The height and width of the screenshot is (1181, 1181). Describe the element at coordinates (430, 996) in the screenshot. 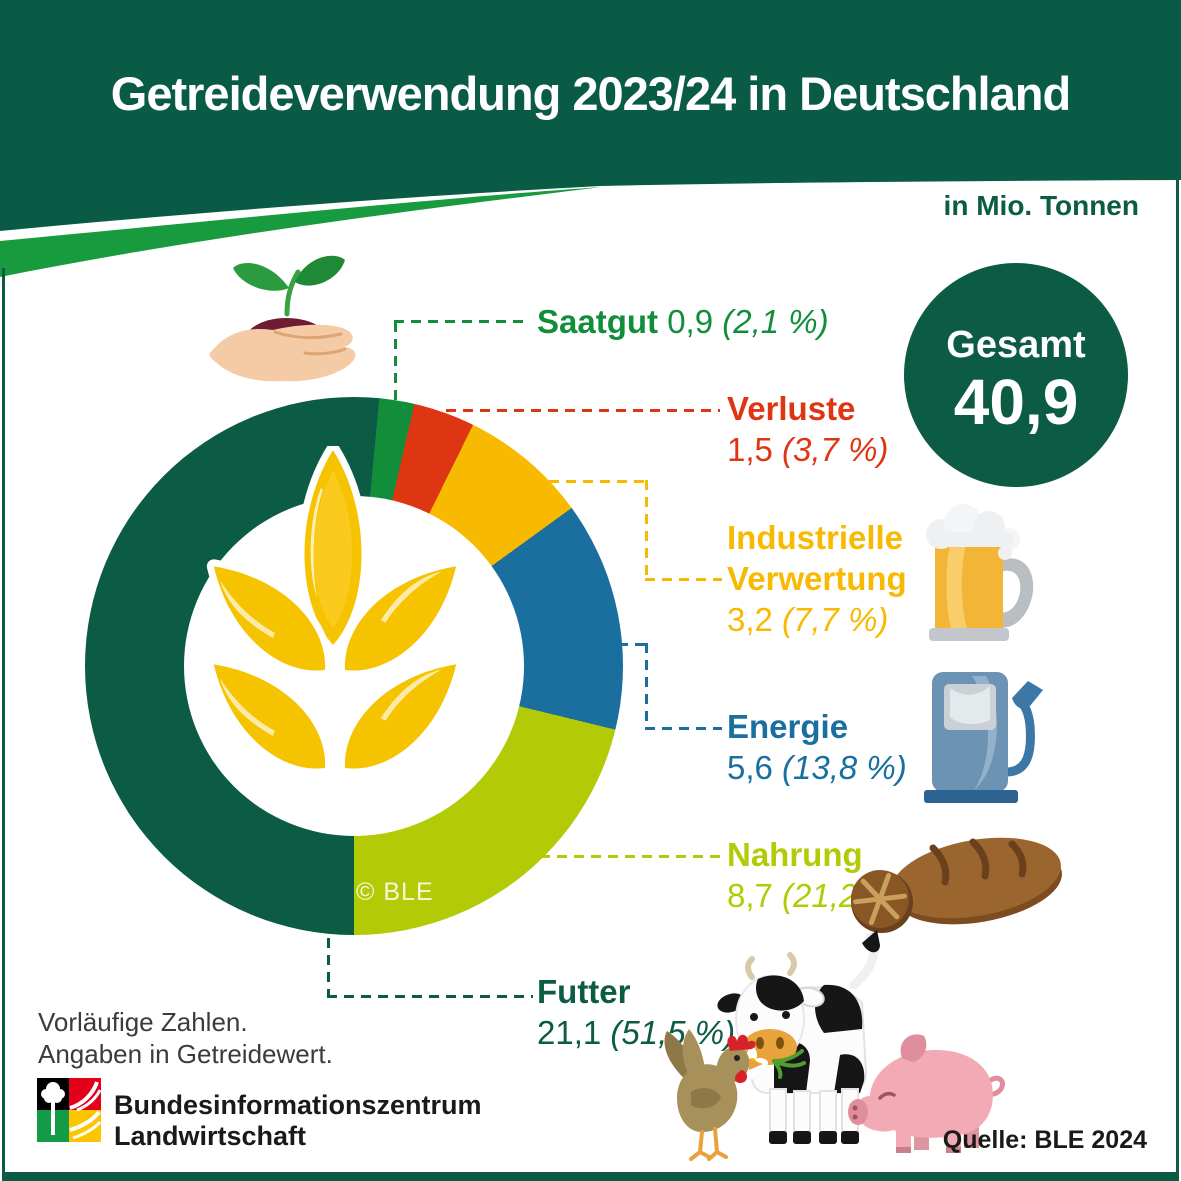

I see `leader-futter` at that location.